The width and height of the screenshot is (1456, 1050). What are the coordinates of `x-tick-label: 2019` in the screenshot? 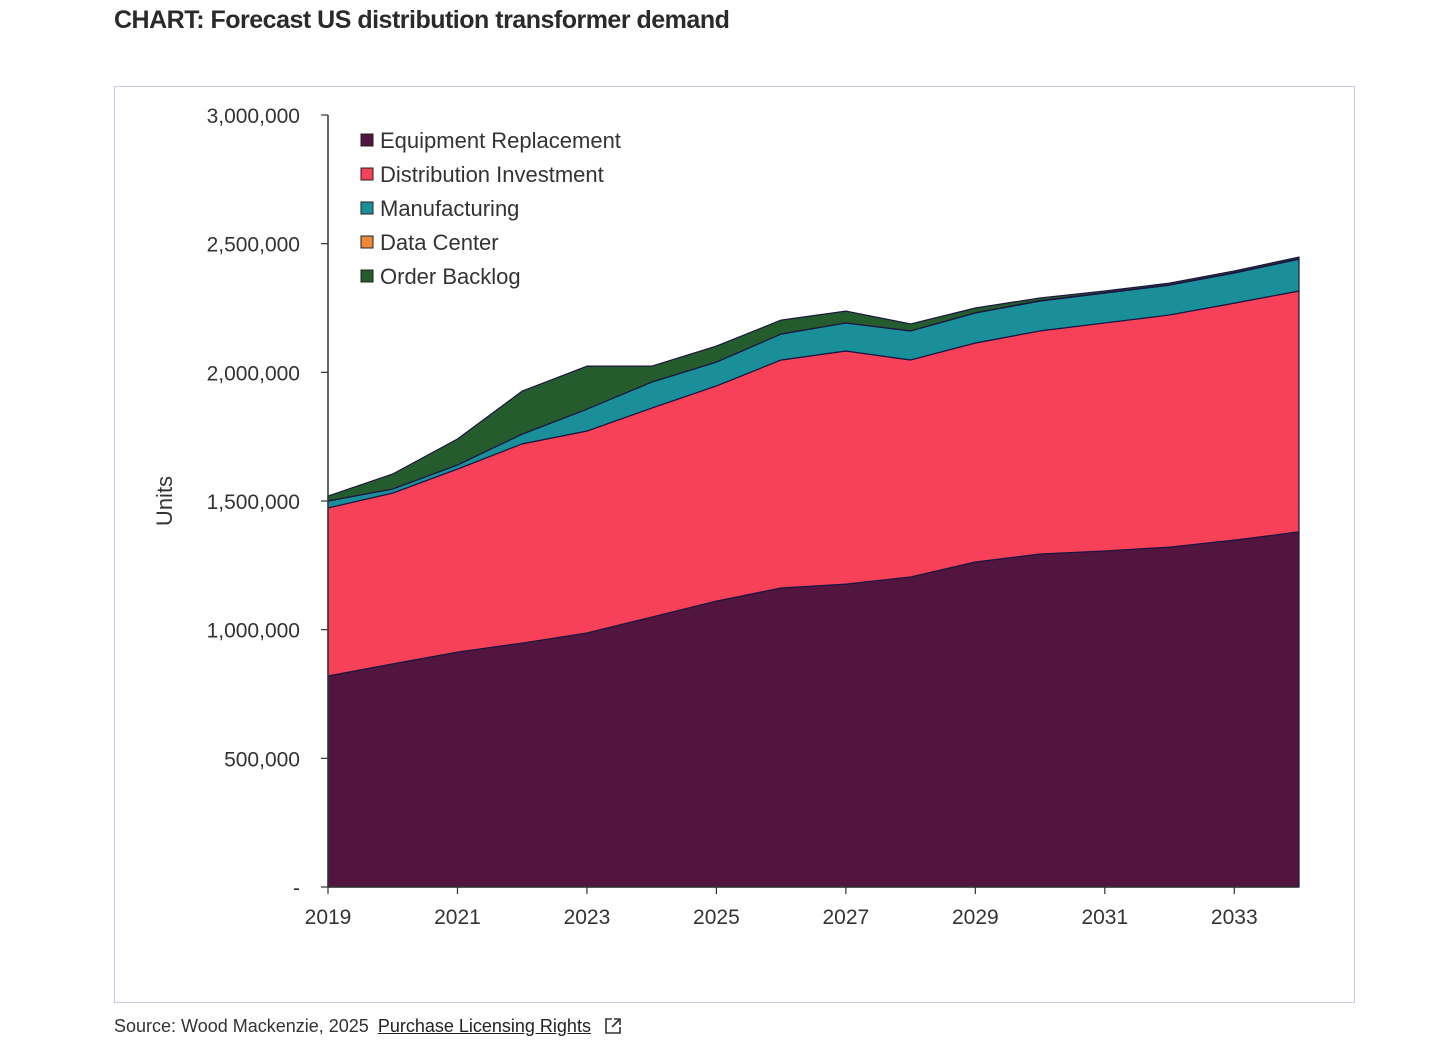 It's located at (328, 917).